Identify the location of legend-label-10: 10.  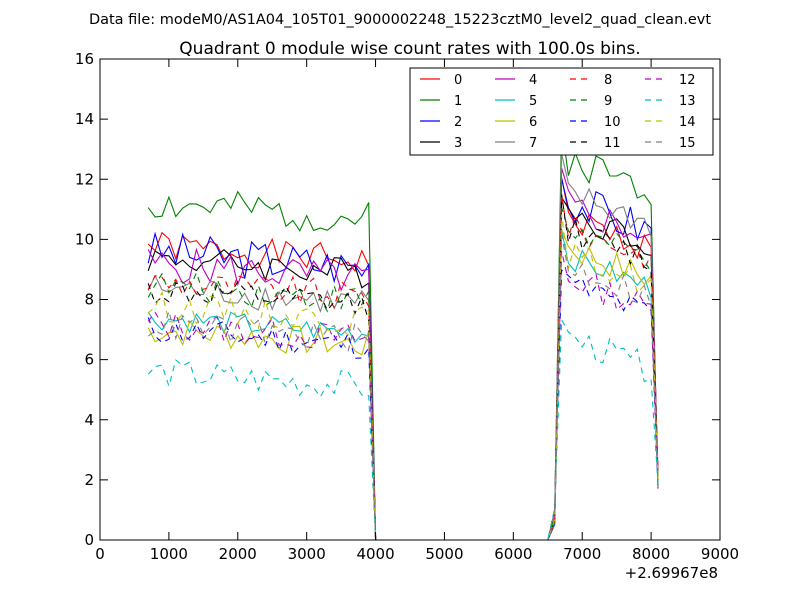
(612, 122).